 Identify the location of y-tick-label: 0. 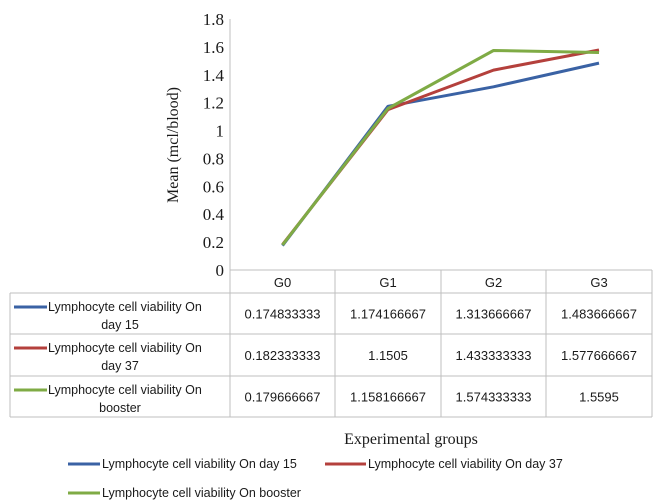
(220, 270).